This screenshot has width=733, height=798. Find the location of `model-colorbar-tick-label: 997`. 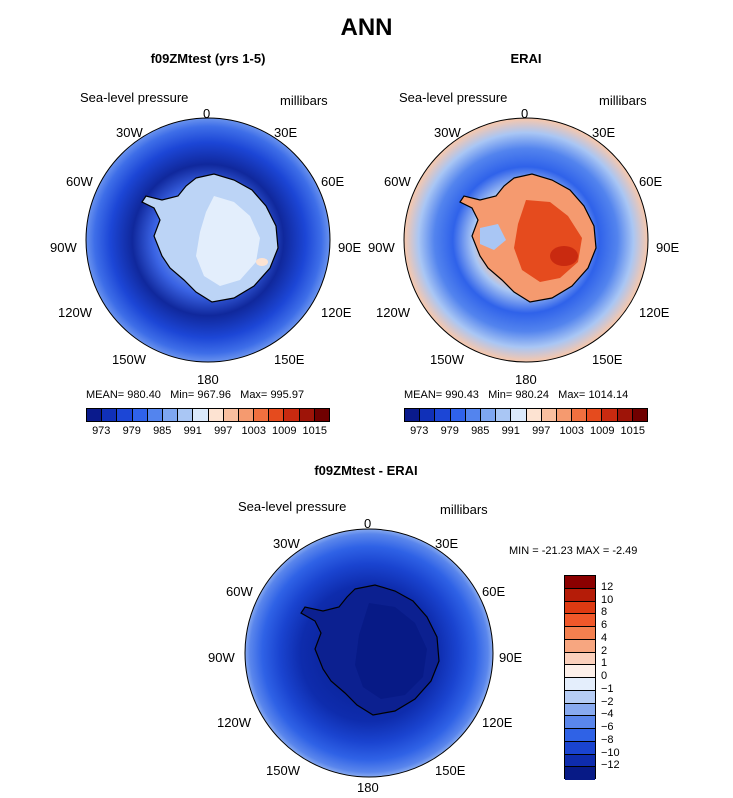

model-colorbar-tick-label: 997 is located at coordinates (223, 431).